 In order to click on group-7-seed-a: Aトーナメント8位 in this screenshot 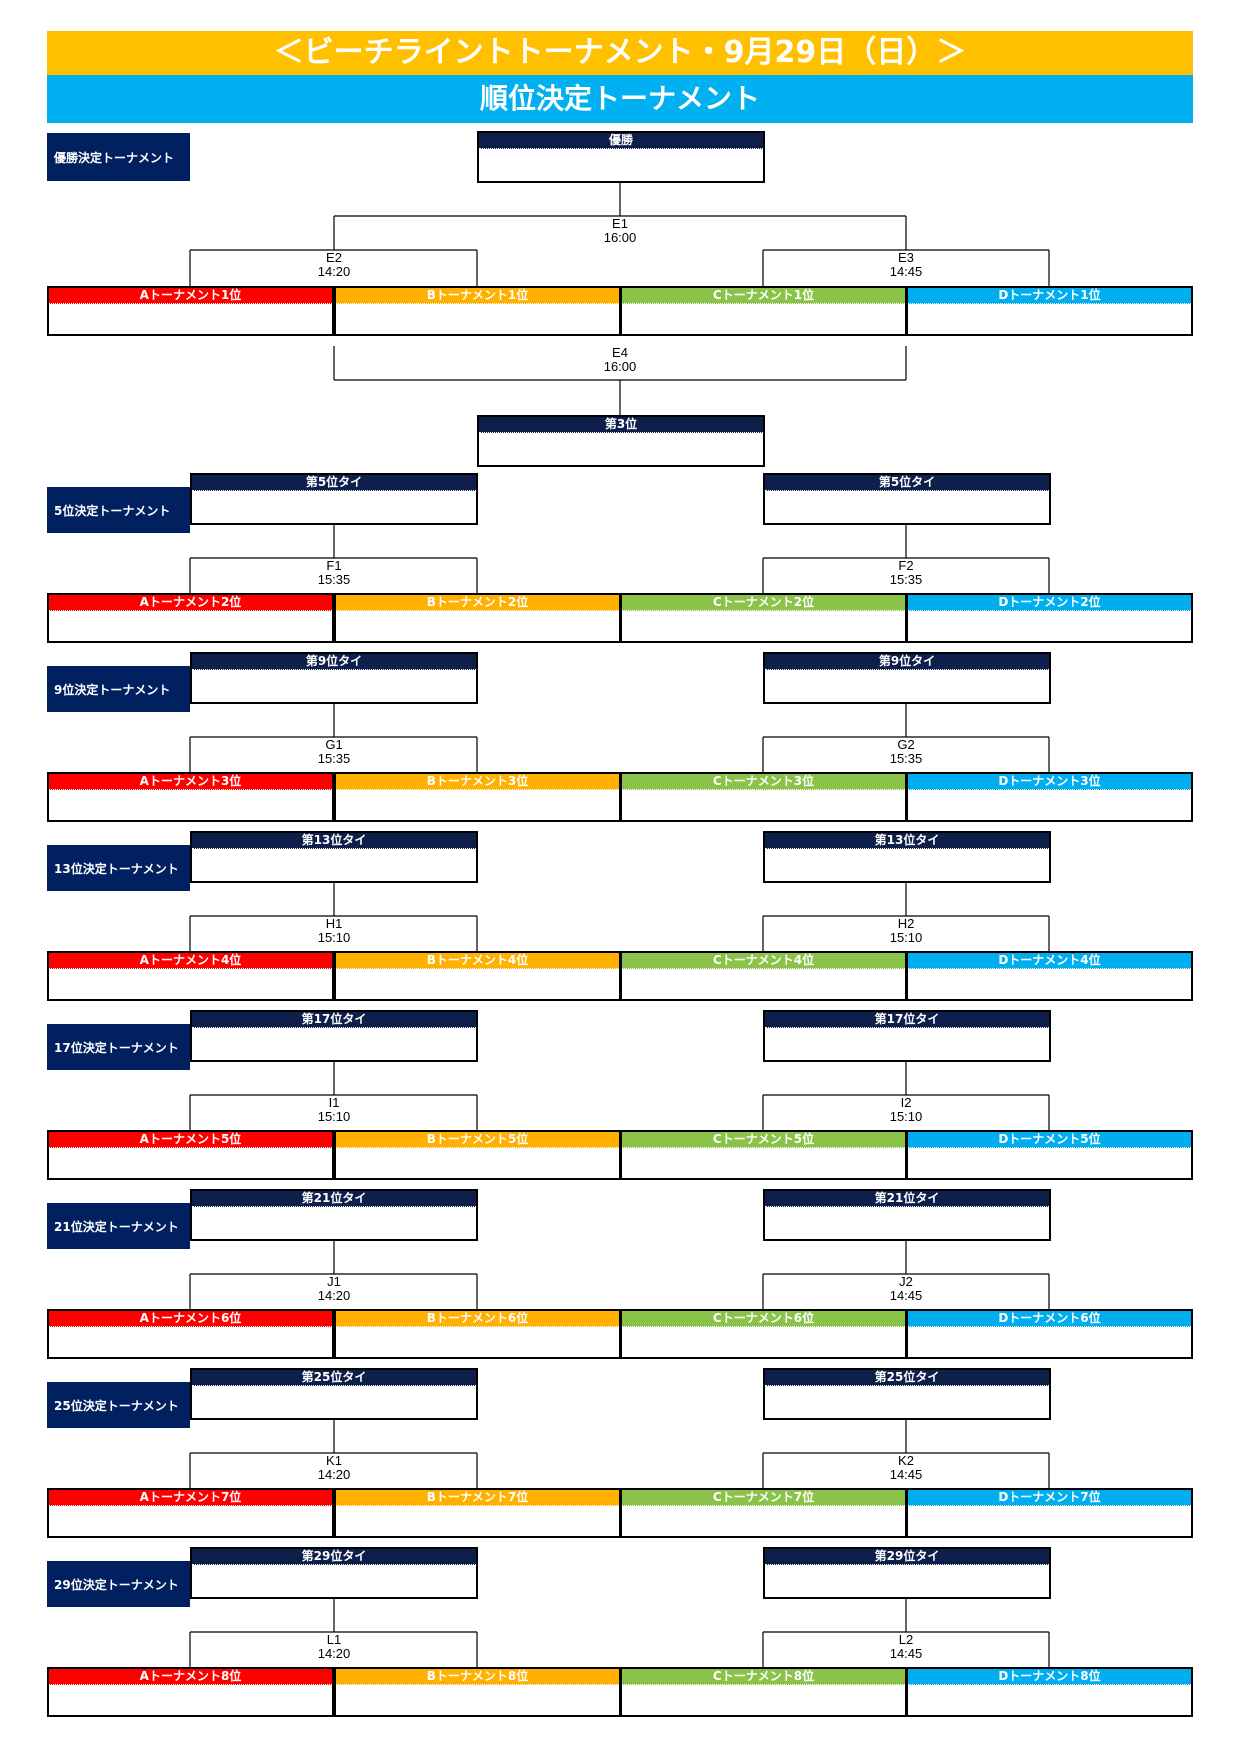, I will do `click(190, 1692)`.